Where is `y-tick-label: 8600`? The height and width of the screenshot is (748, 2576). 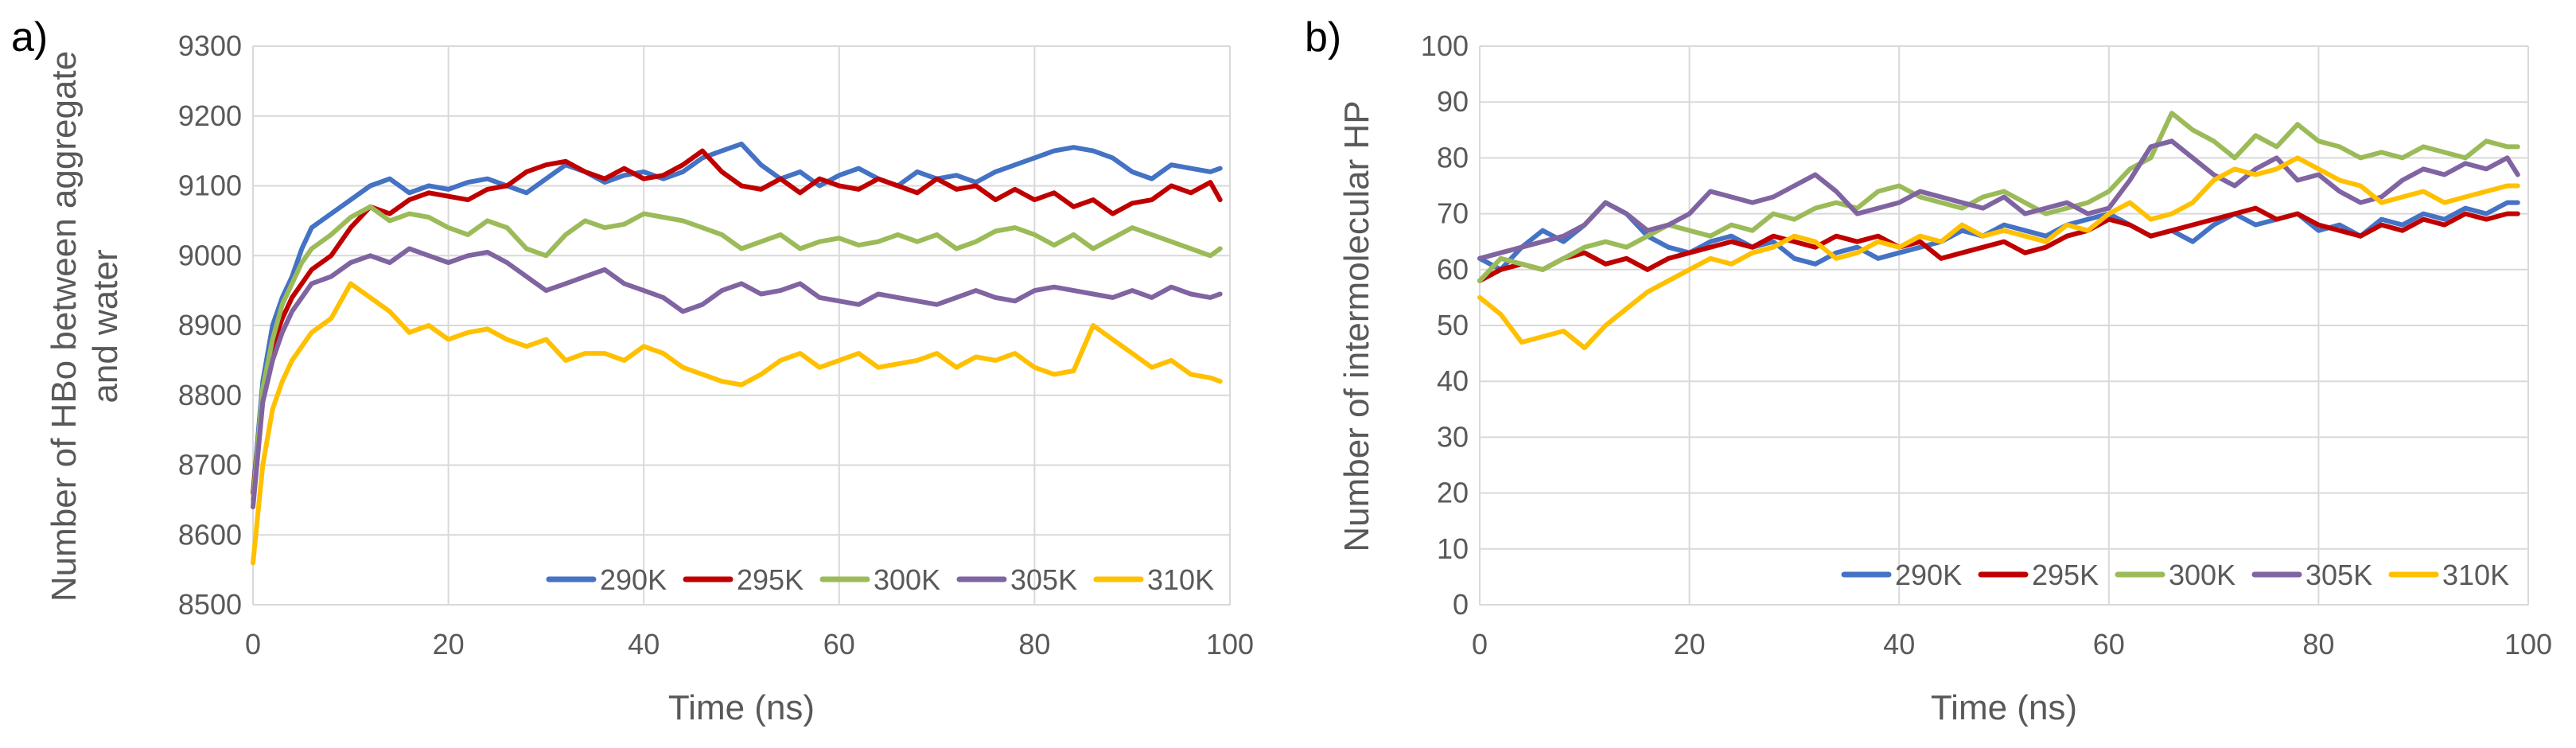
y-tick-label: 8600 is located at coordinates (210, 534).